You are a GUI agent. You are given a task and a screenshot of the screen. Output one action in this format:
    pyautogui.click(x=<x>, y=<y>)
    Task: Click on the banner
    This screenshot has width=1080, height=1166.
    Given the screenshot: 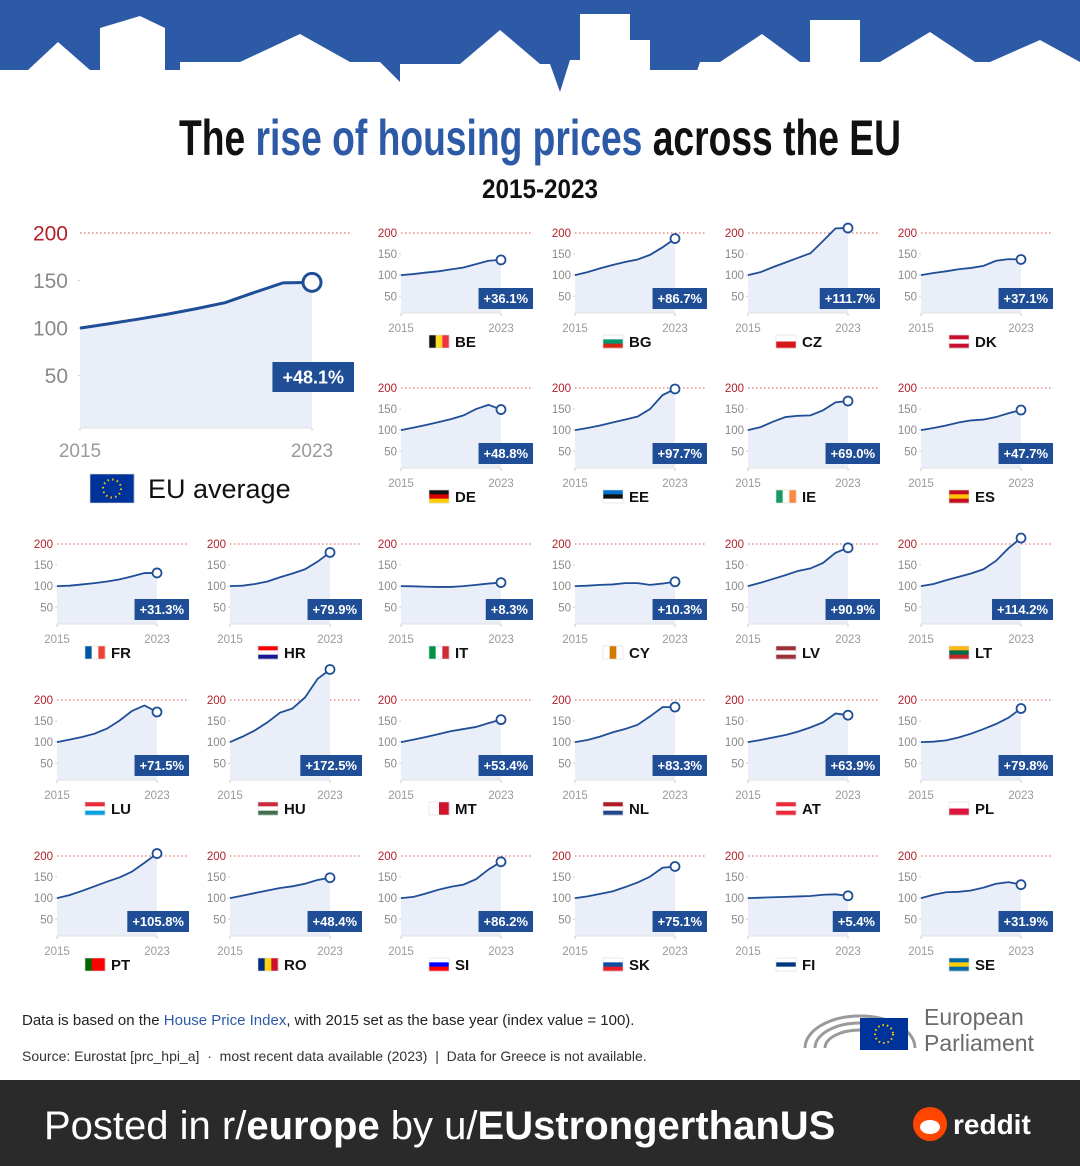 What is the action you would take?
    pyautogui.click(x=540, y=1123)
    